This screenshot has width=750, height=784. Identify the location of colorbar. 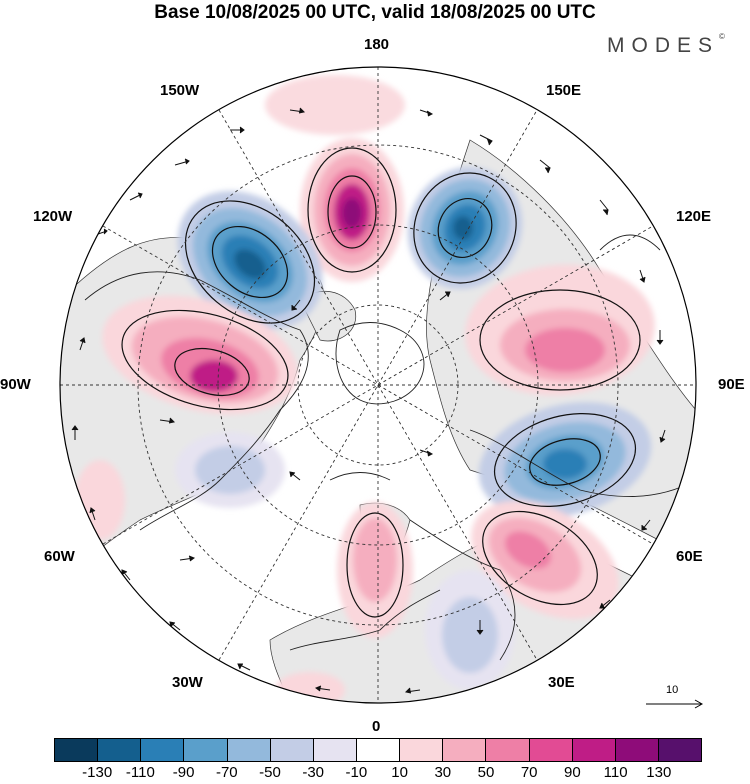
(378, 750).